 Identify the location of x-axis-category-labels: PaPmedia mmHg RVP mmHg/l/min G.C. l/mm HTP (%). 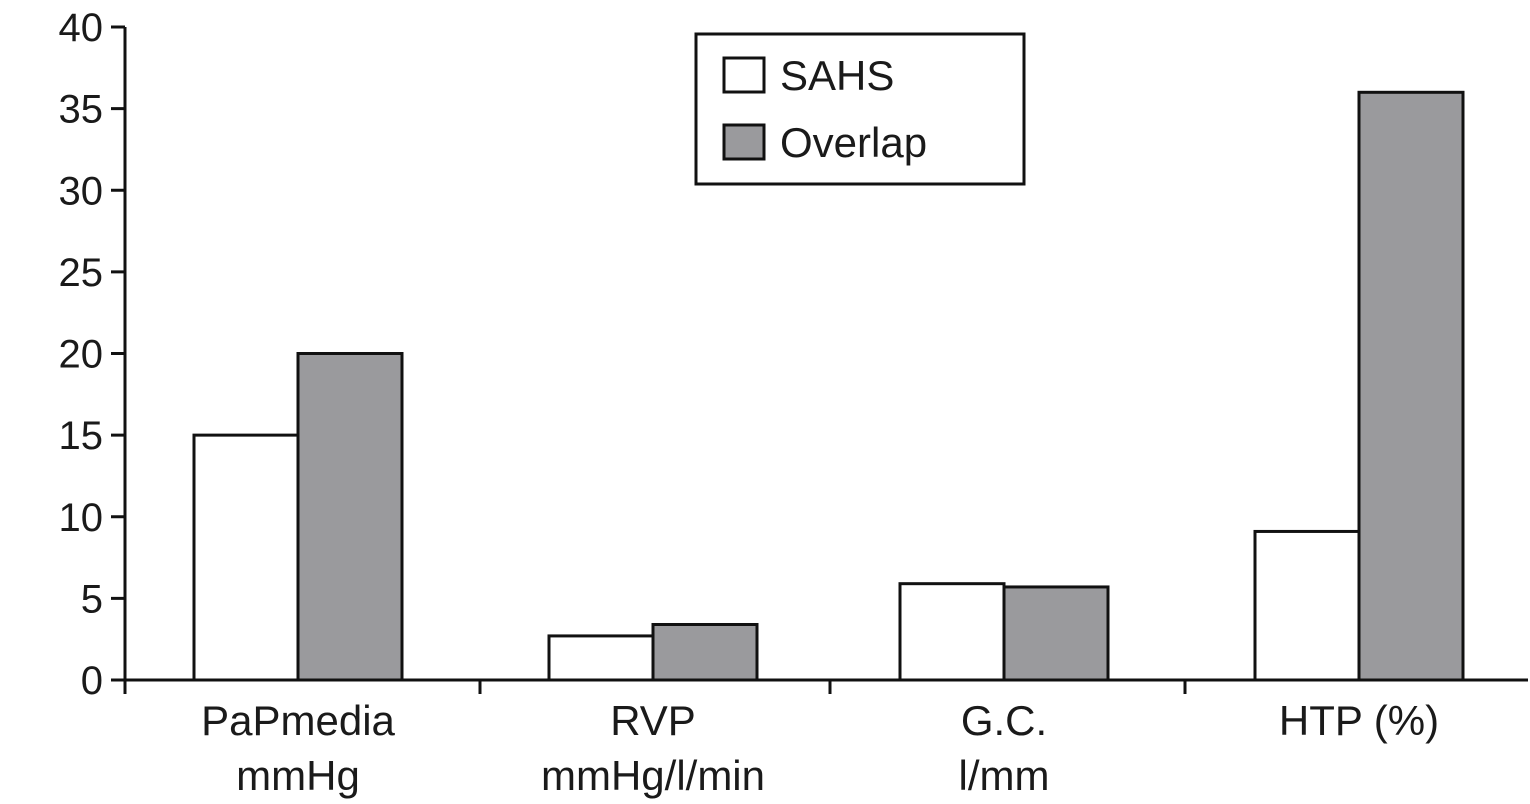
(820, 748).